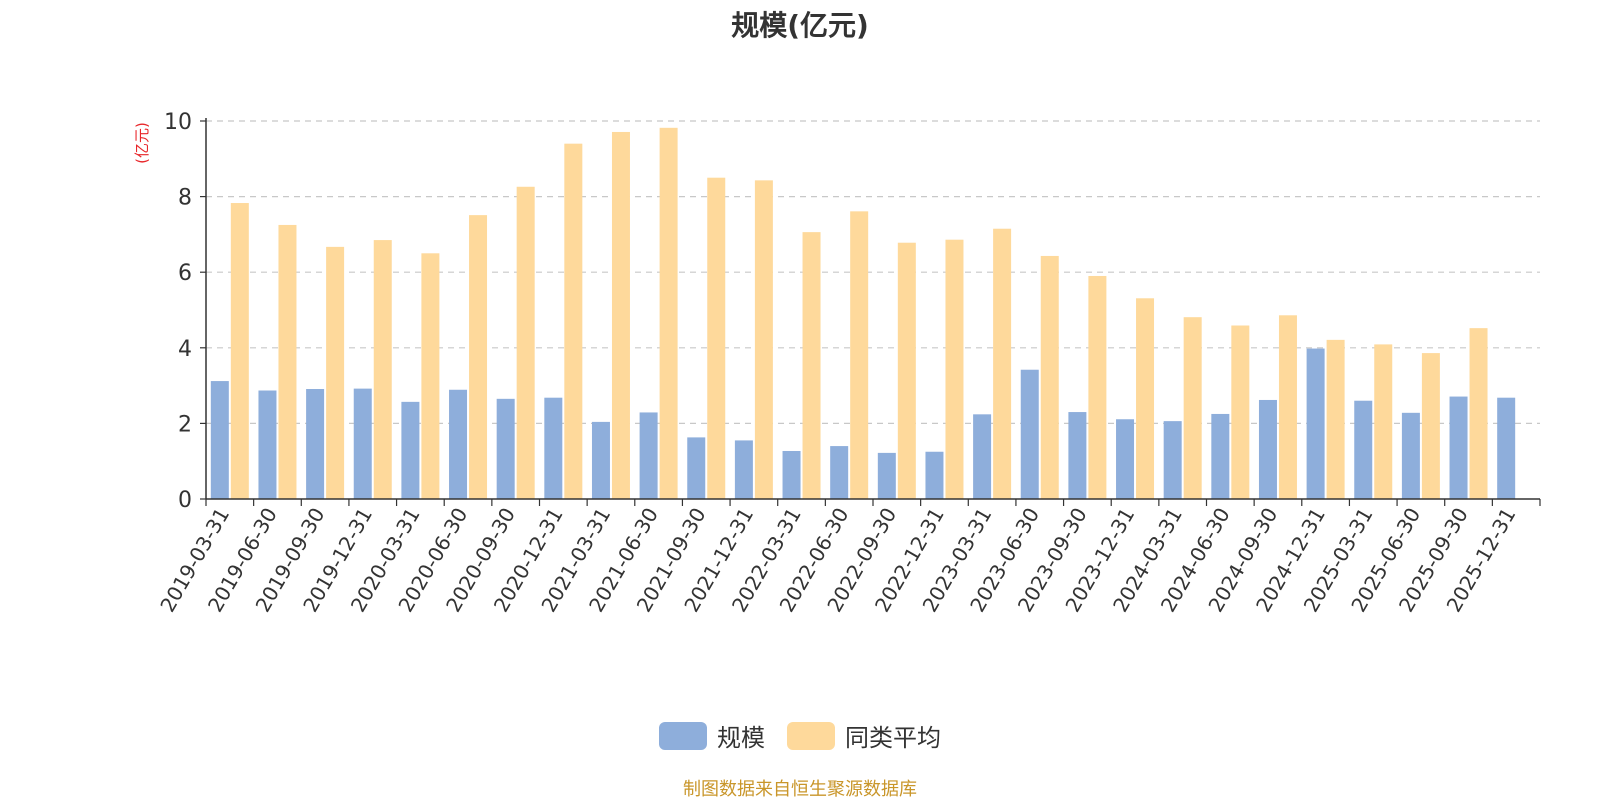  I want to click on y-axis-title: (亿元), so click(142, 143).